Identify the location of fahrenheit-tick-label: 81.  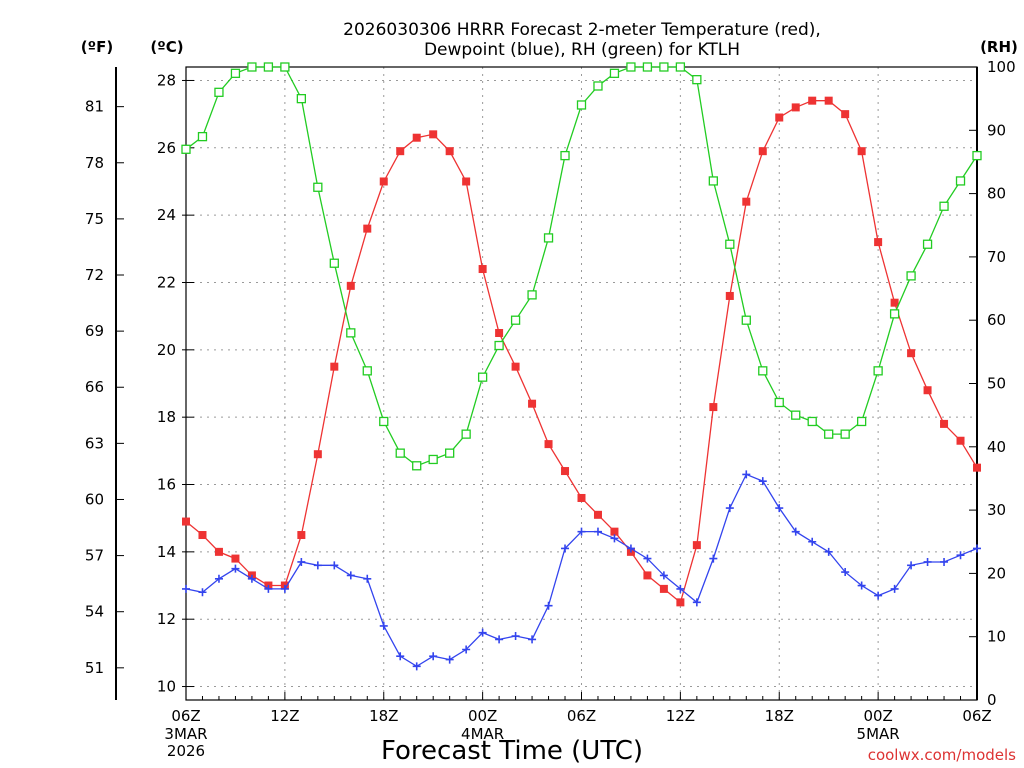
(94, 107).